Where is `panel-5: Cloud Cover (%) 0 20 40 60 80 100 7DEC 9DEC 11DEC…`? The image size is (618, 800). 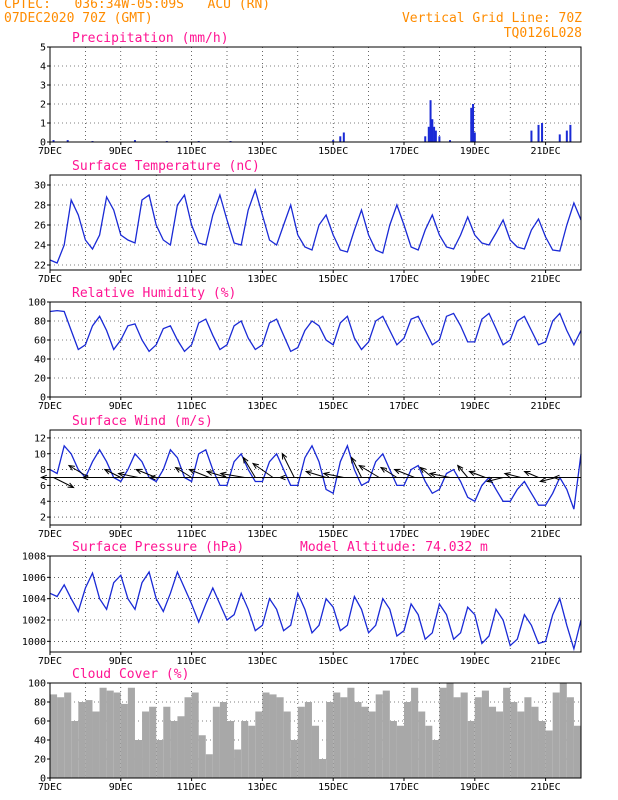
panel-5: Cloud Cover (%) 0 20 40 60 80 100 7DEC 9DEC 11DEC… is located at coordinates (305, 730).